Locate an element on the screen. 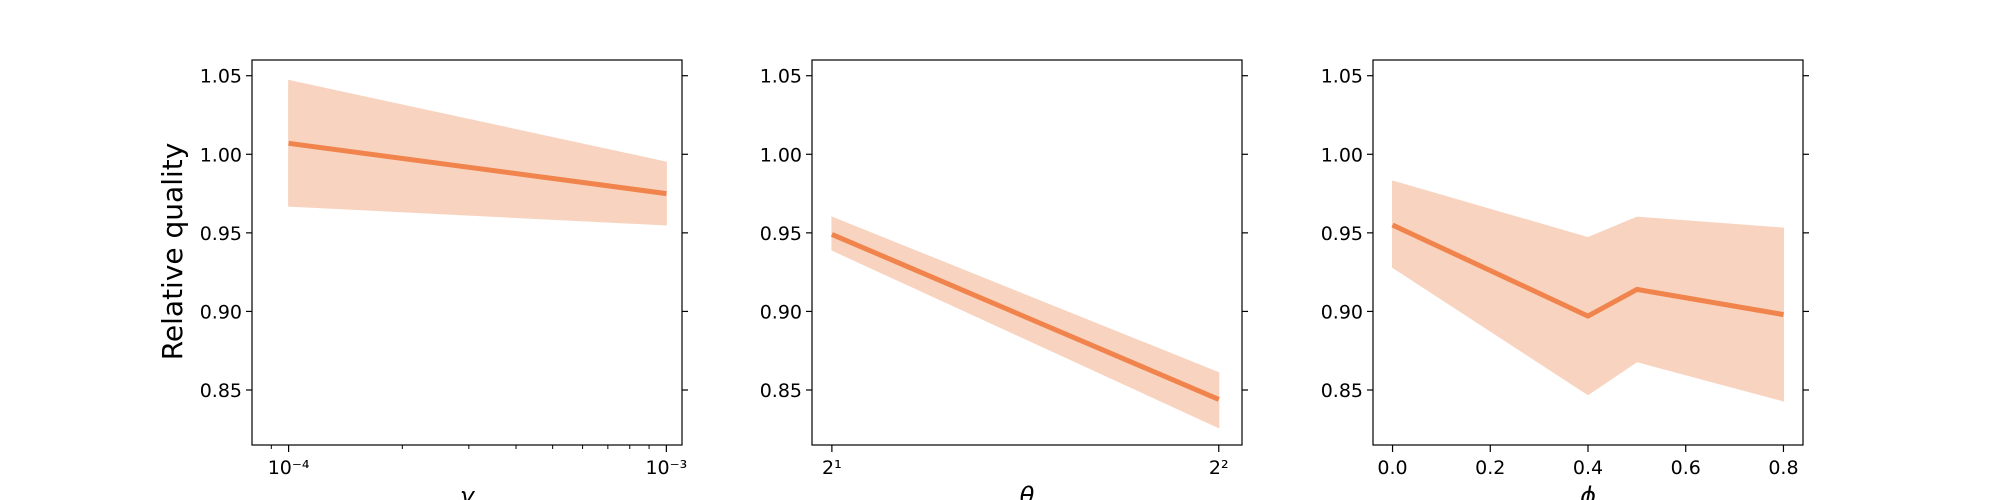 The width and height of the screenshot is (2000, 500). x-axis-label: ϕ is located at coordinates (1588, 491).